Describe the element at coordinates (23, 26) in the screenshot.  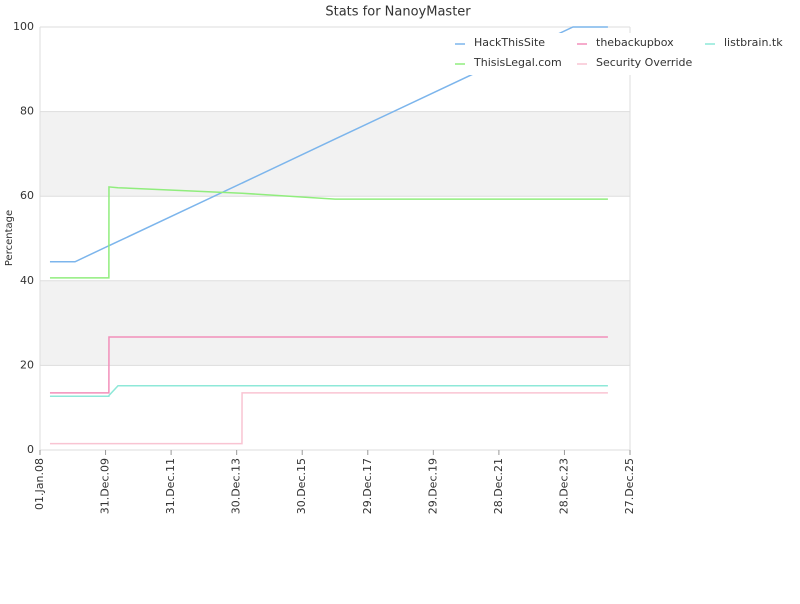
I see `y-tick-label: 100` at that location.